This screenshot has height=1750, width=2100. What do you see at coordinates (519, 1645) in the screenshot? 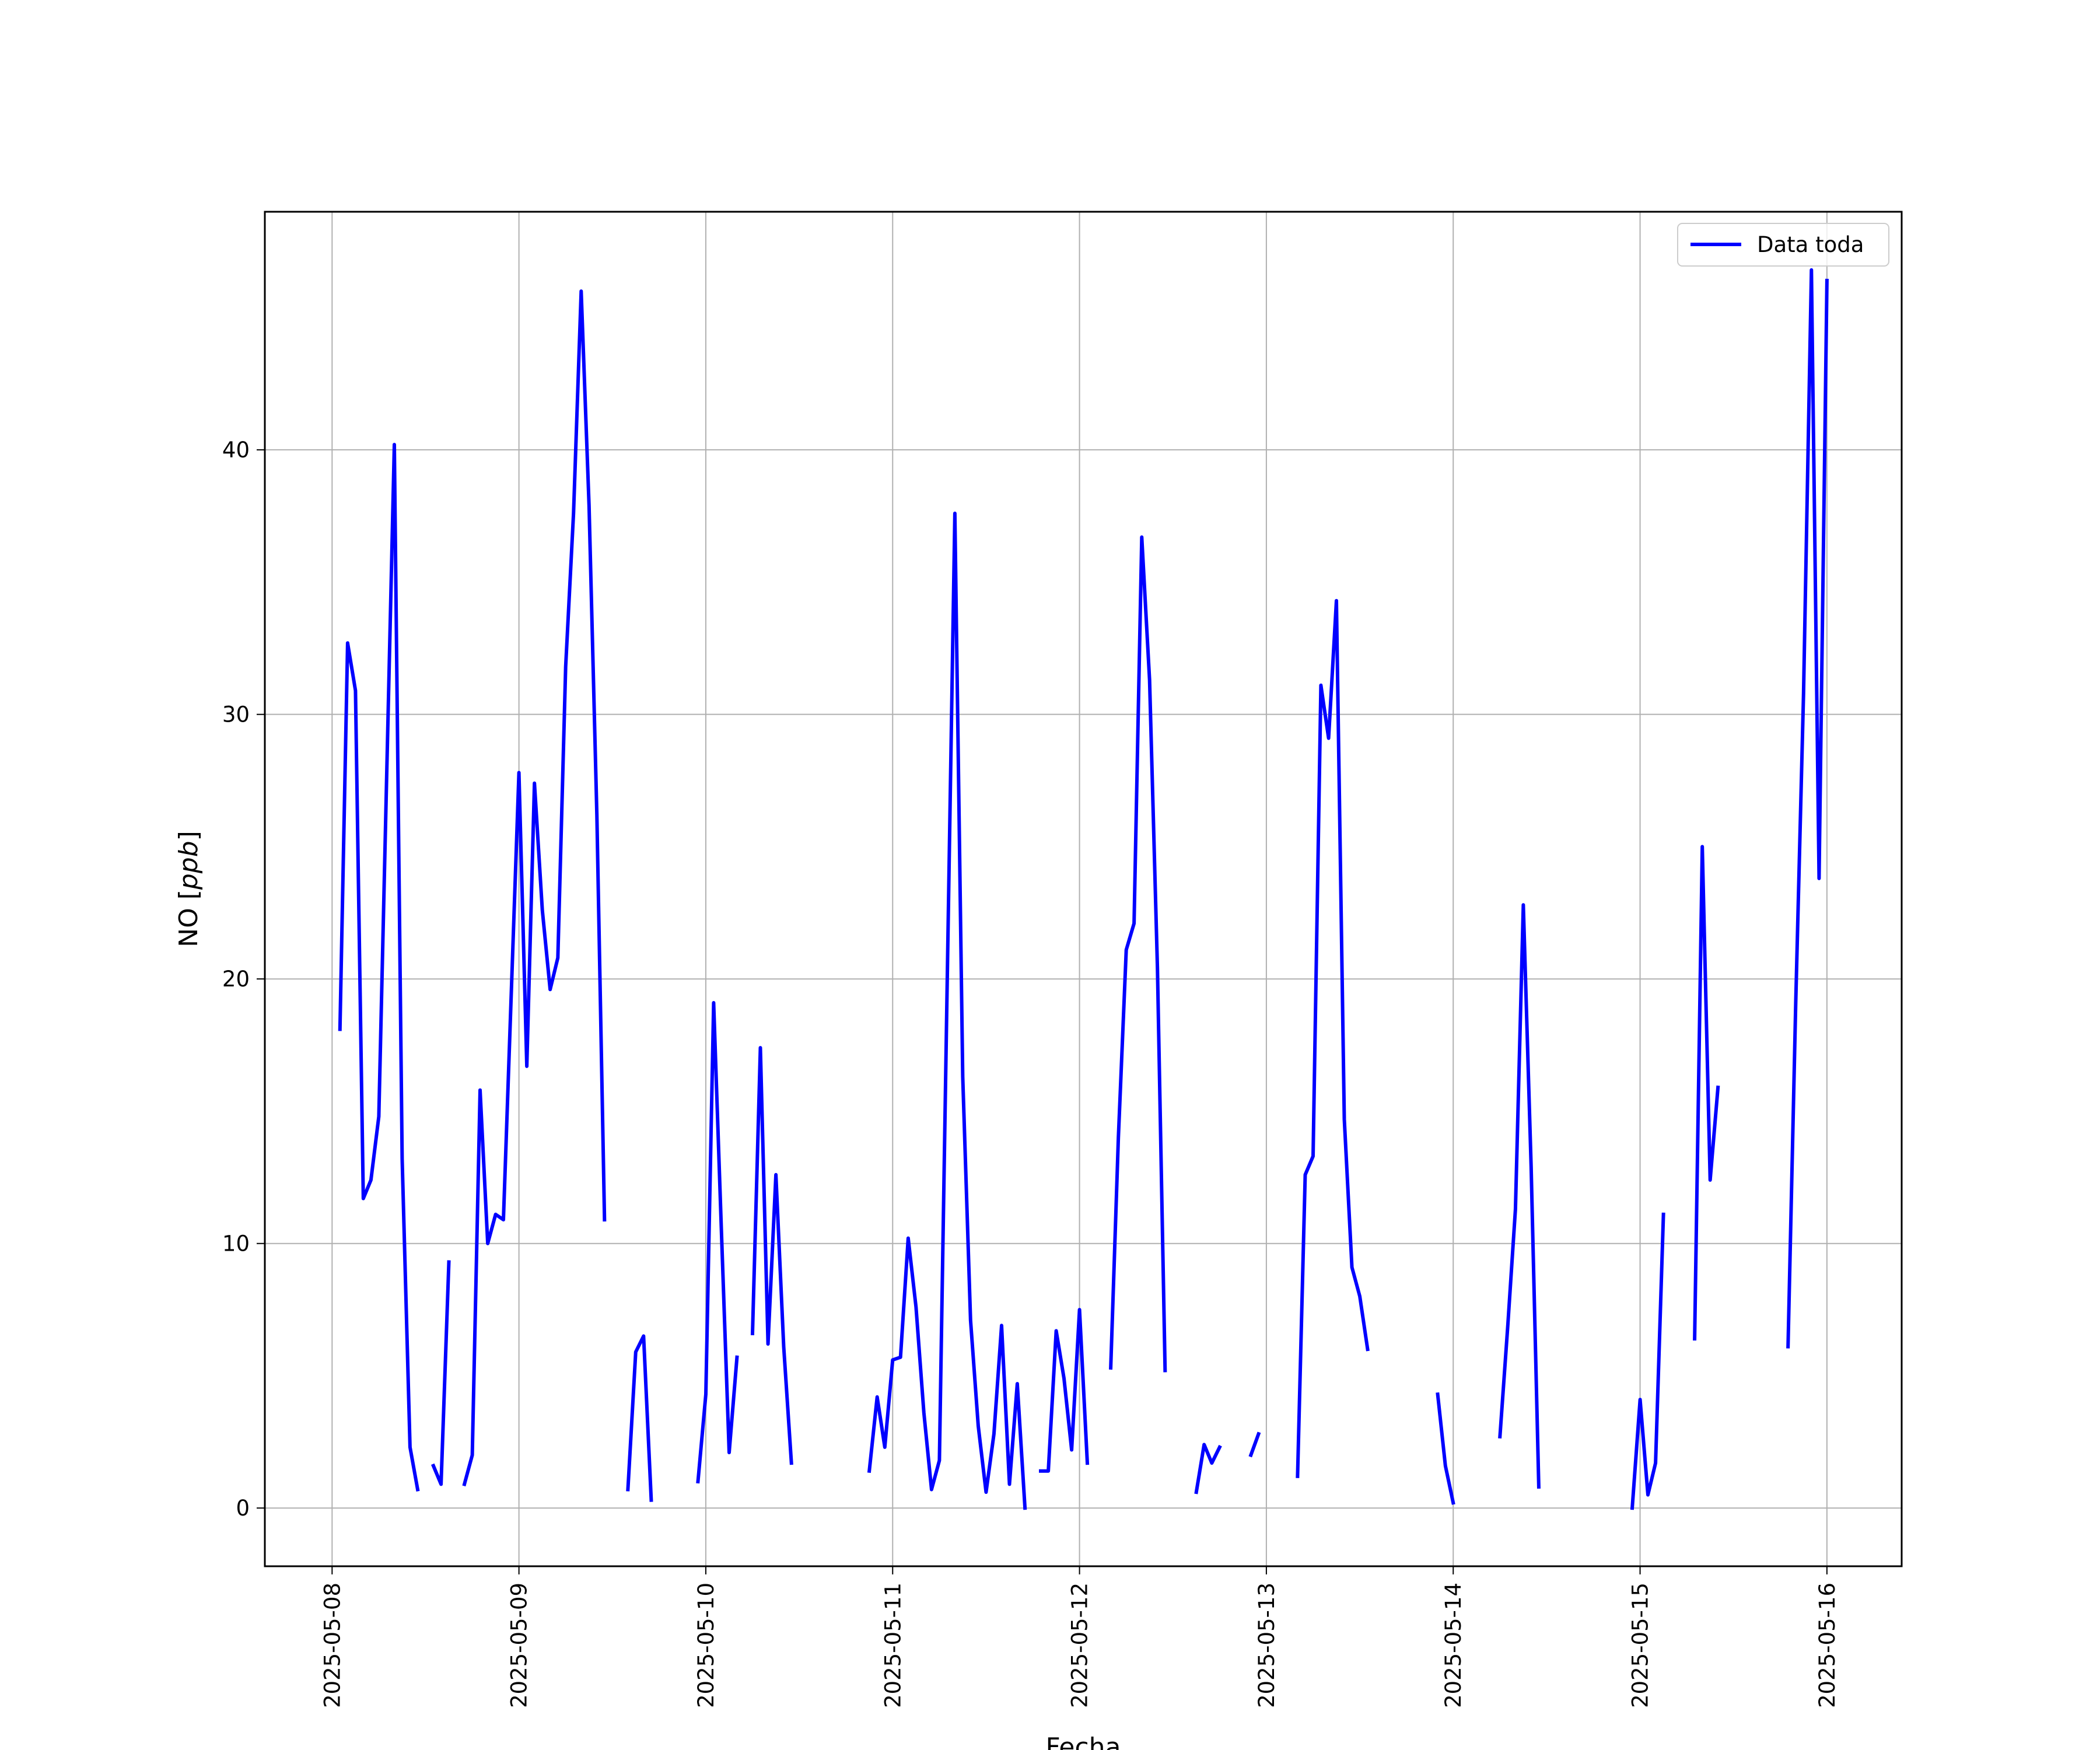
I see `x-tick-label: 2025-05-09` at bounding box center [519, 1645].